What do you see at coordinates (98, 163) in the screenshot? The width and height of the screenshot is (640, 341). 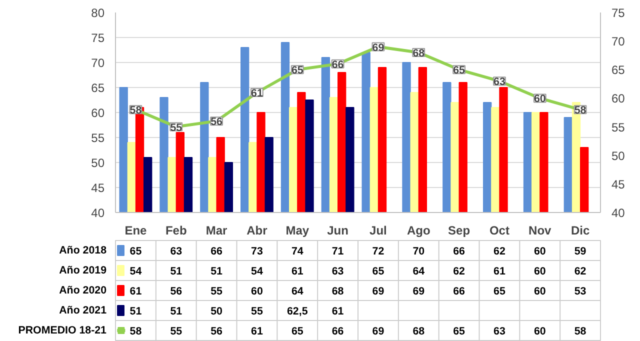 I see `y-tick-label: 50` at bounding box center [98, 163].